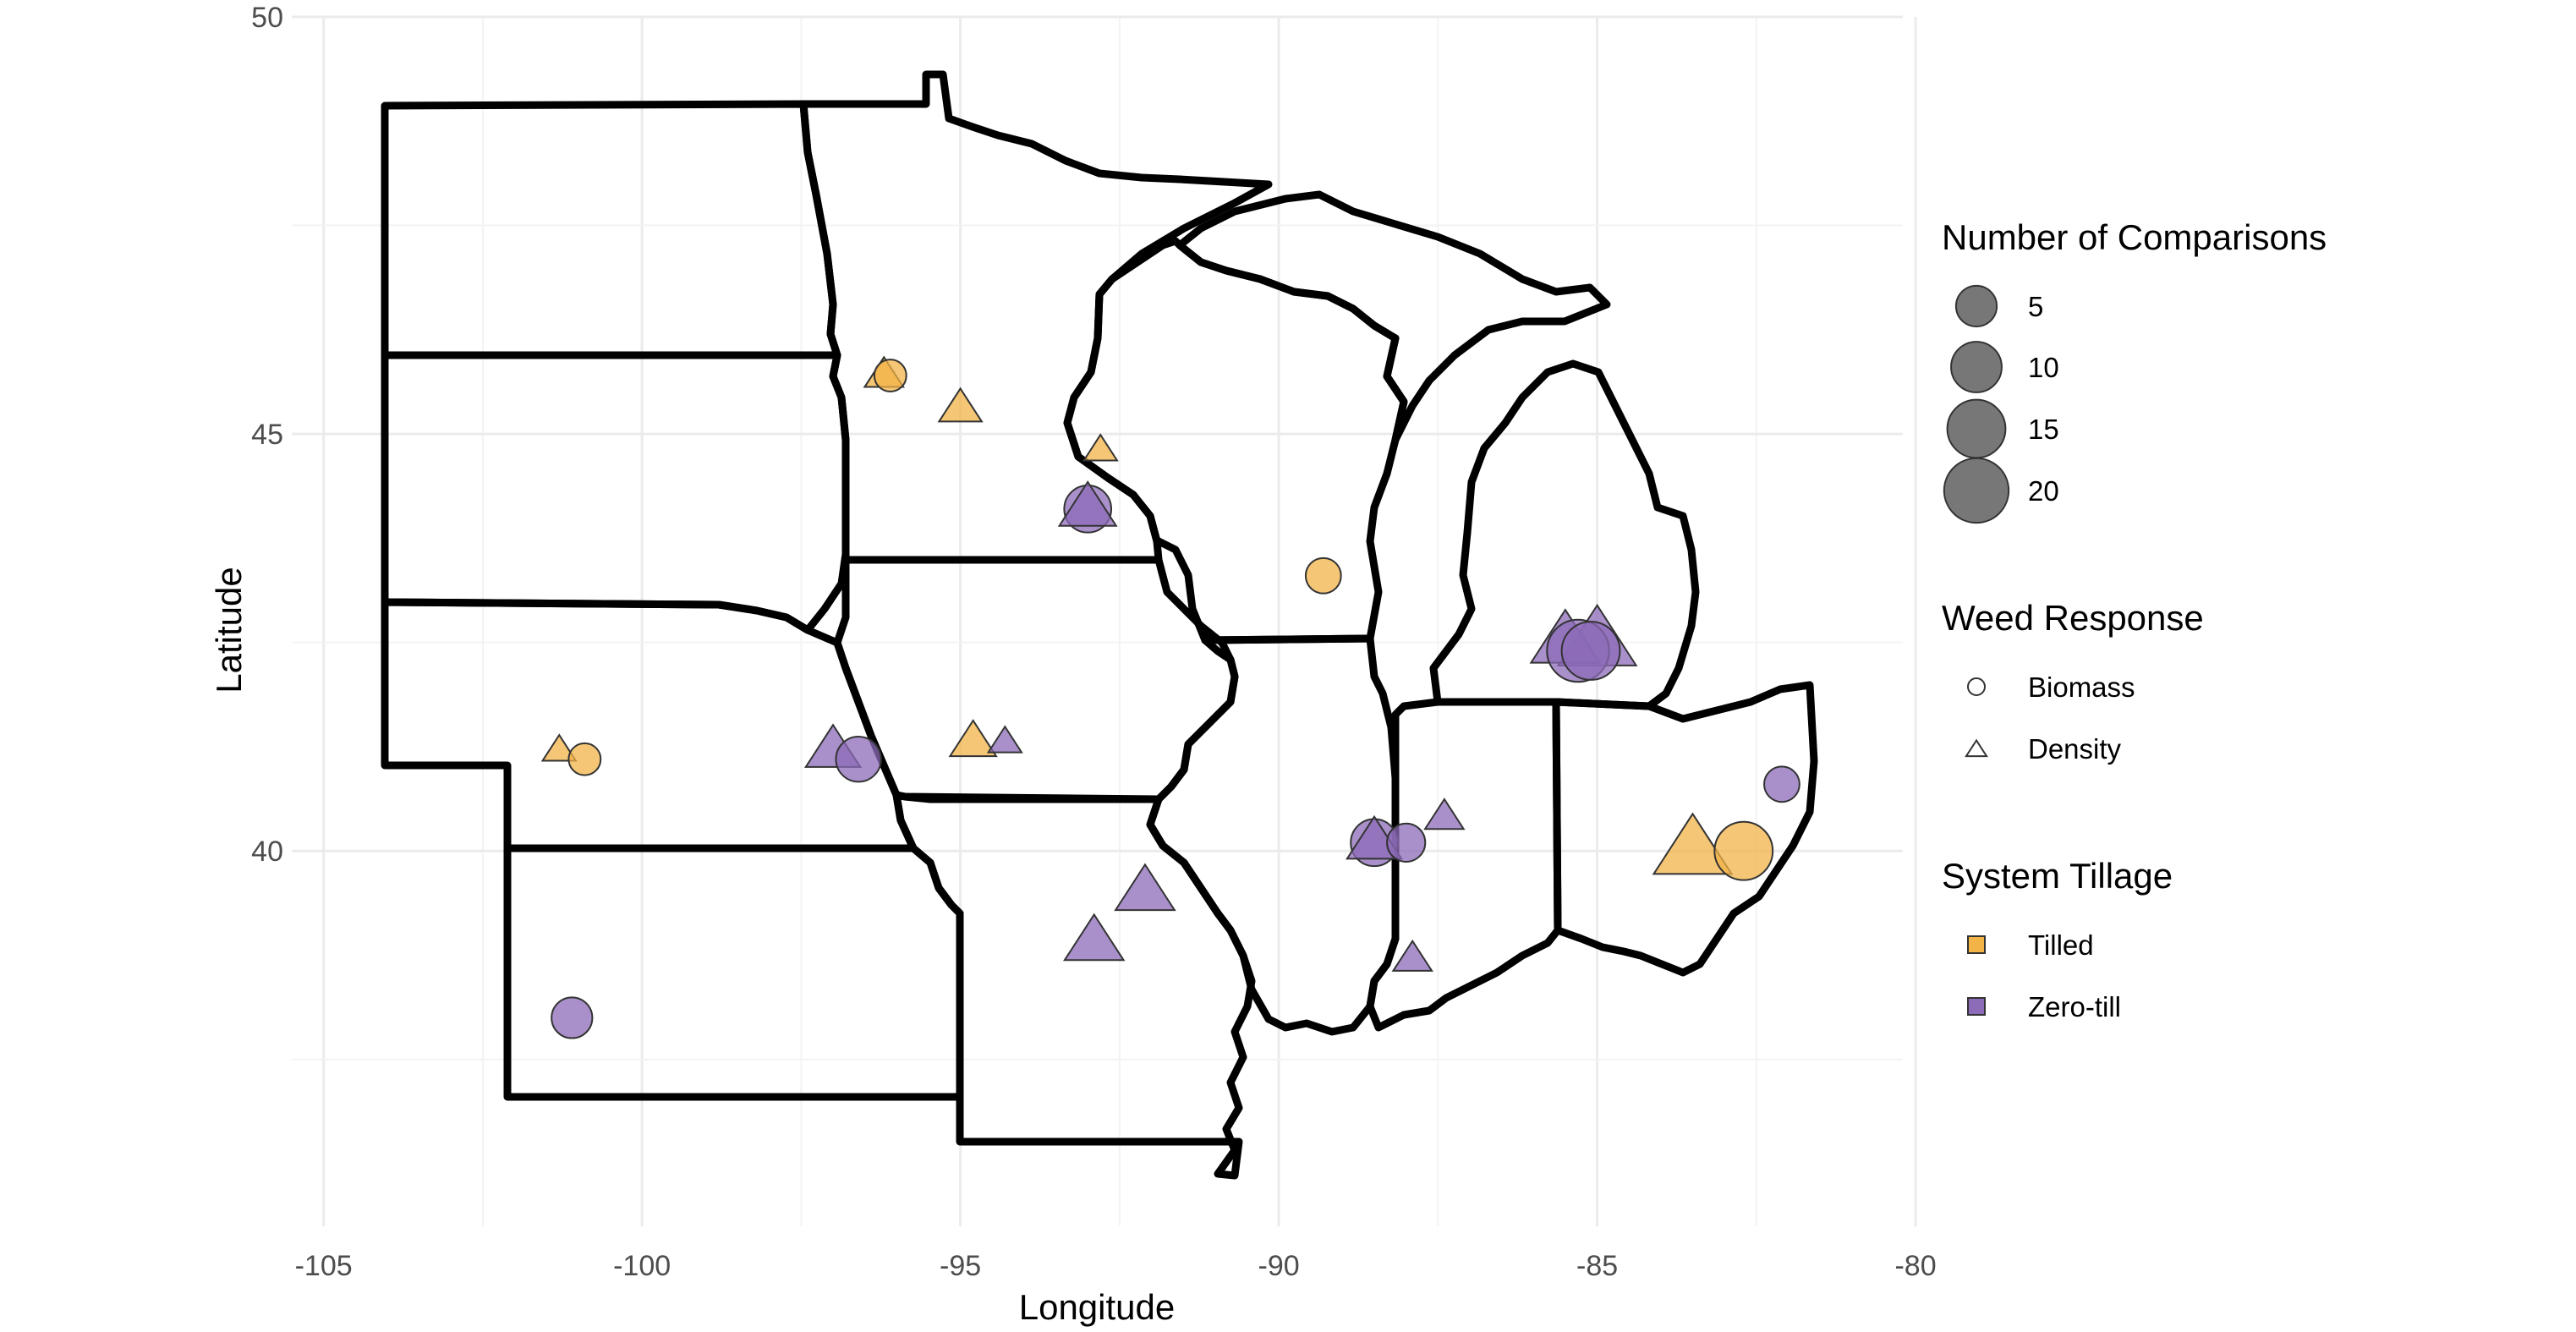  I want to click on state-indiana, so click(1464, 865).